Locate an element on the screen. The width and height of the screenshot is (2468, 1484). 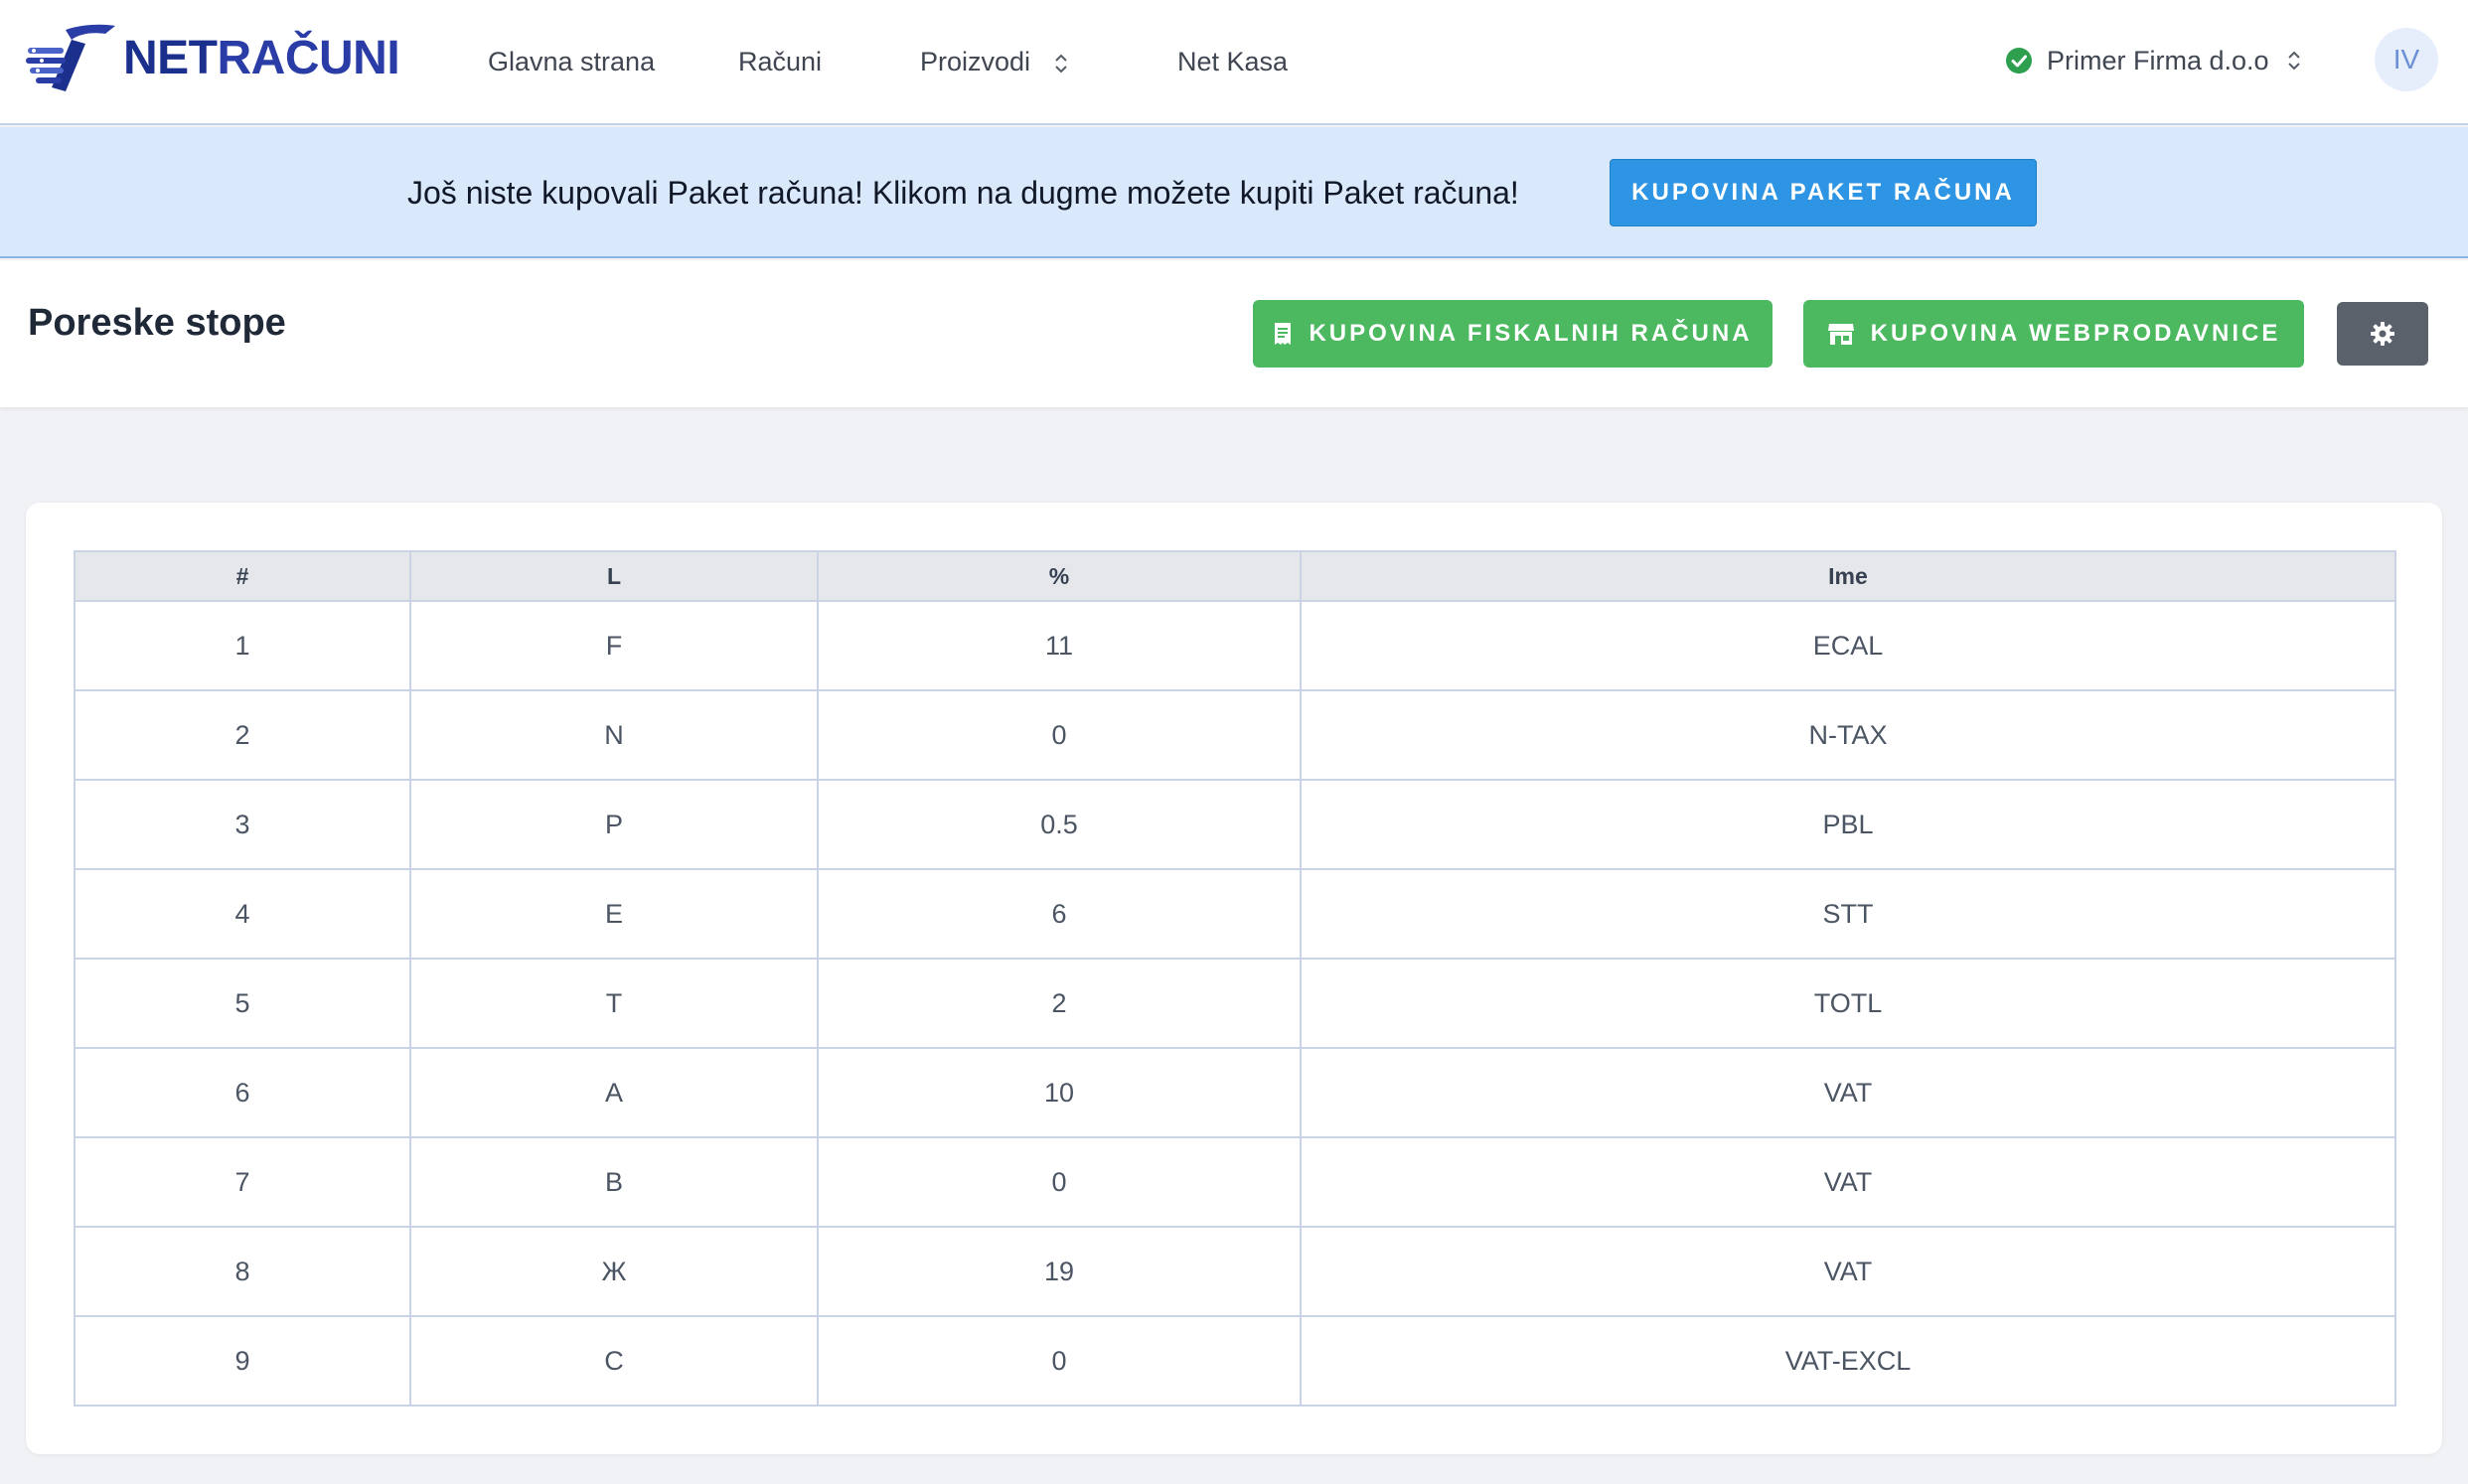
nav-item-net-kasa: Net Kasa is located at coordinates (1233, 61).